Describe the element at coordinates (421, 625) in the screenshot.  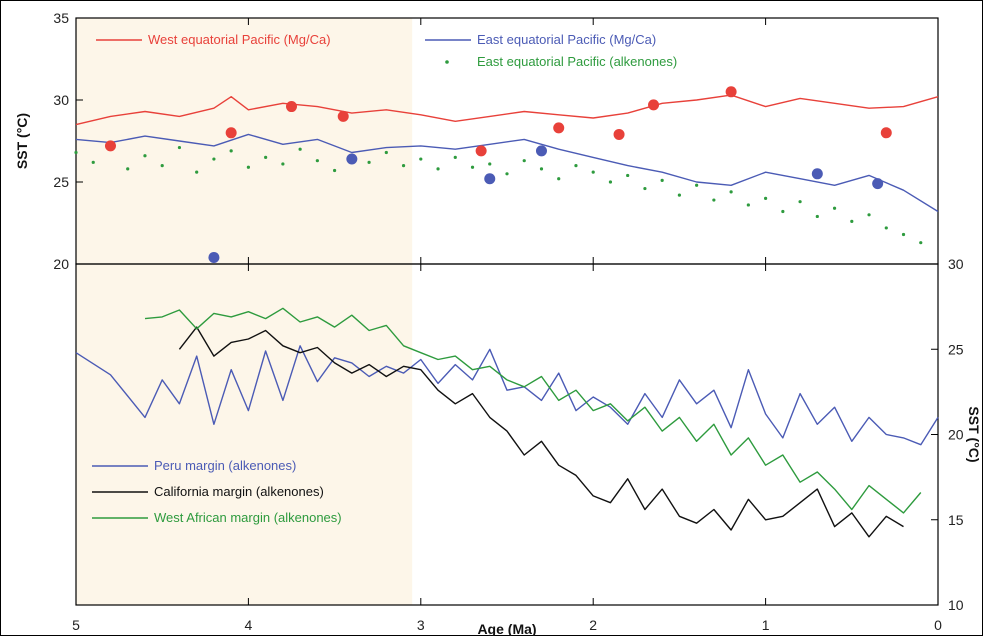
I see `x-tick-label: 3` at that location.